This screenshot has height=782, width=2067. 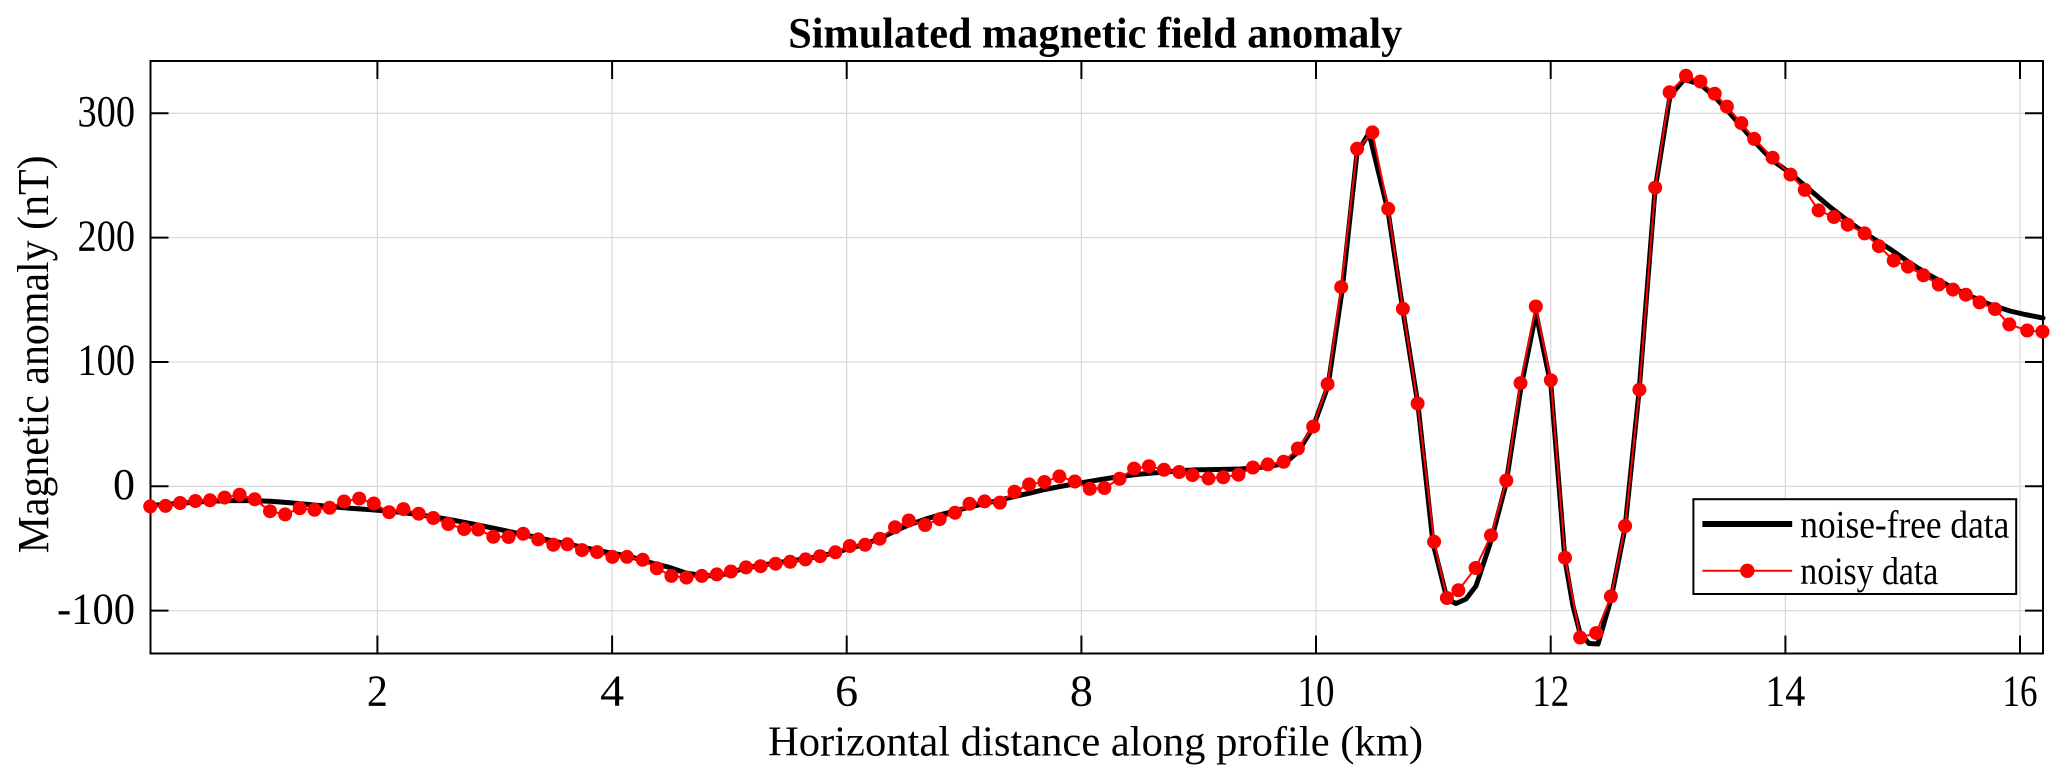 I want to click on svg-text: 8, so click(x=1081, y=691).